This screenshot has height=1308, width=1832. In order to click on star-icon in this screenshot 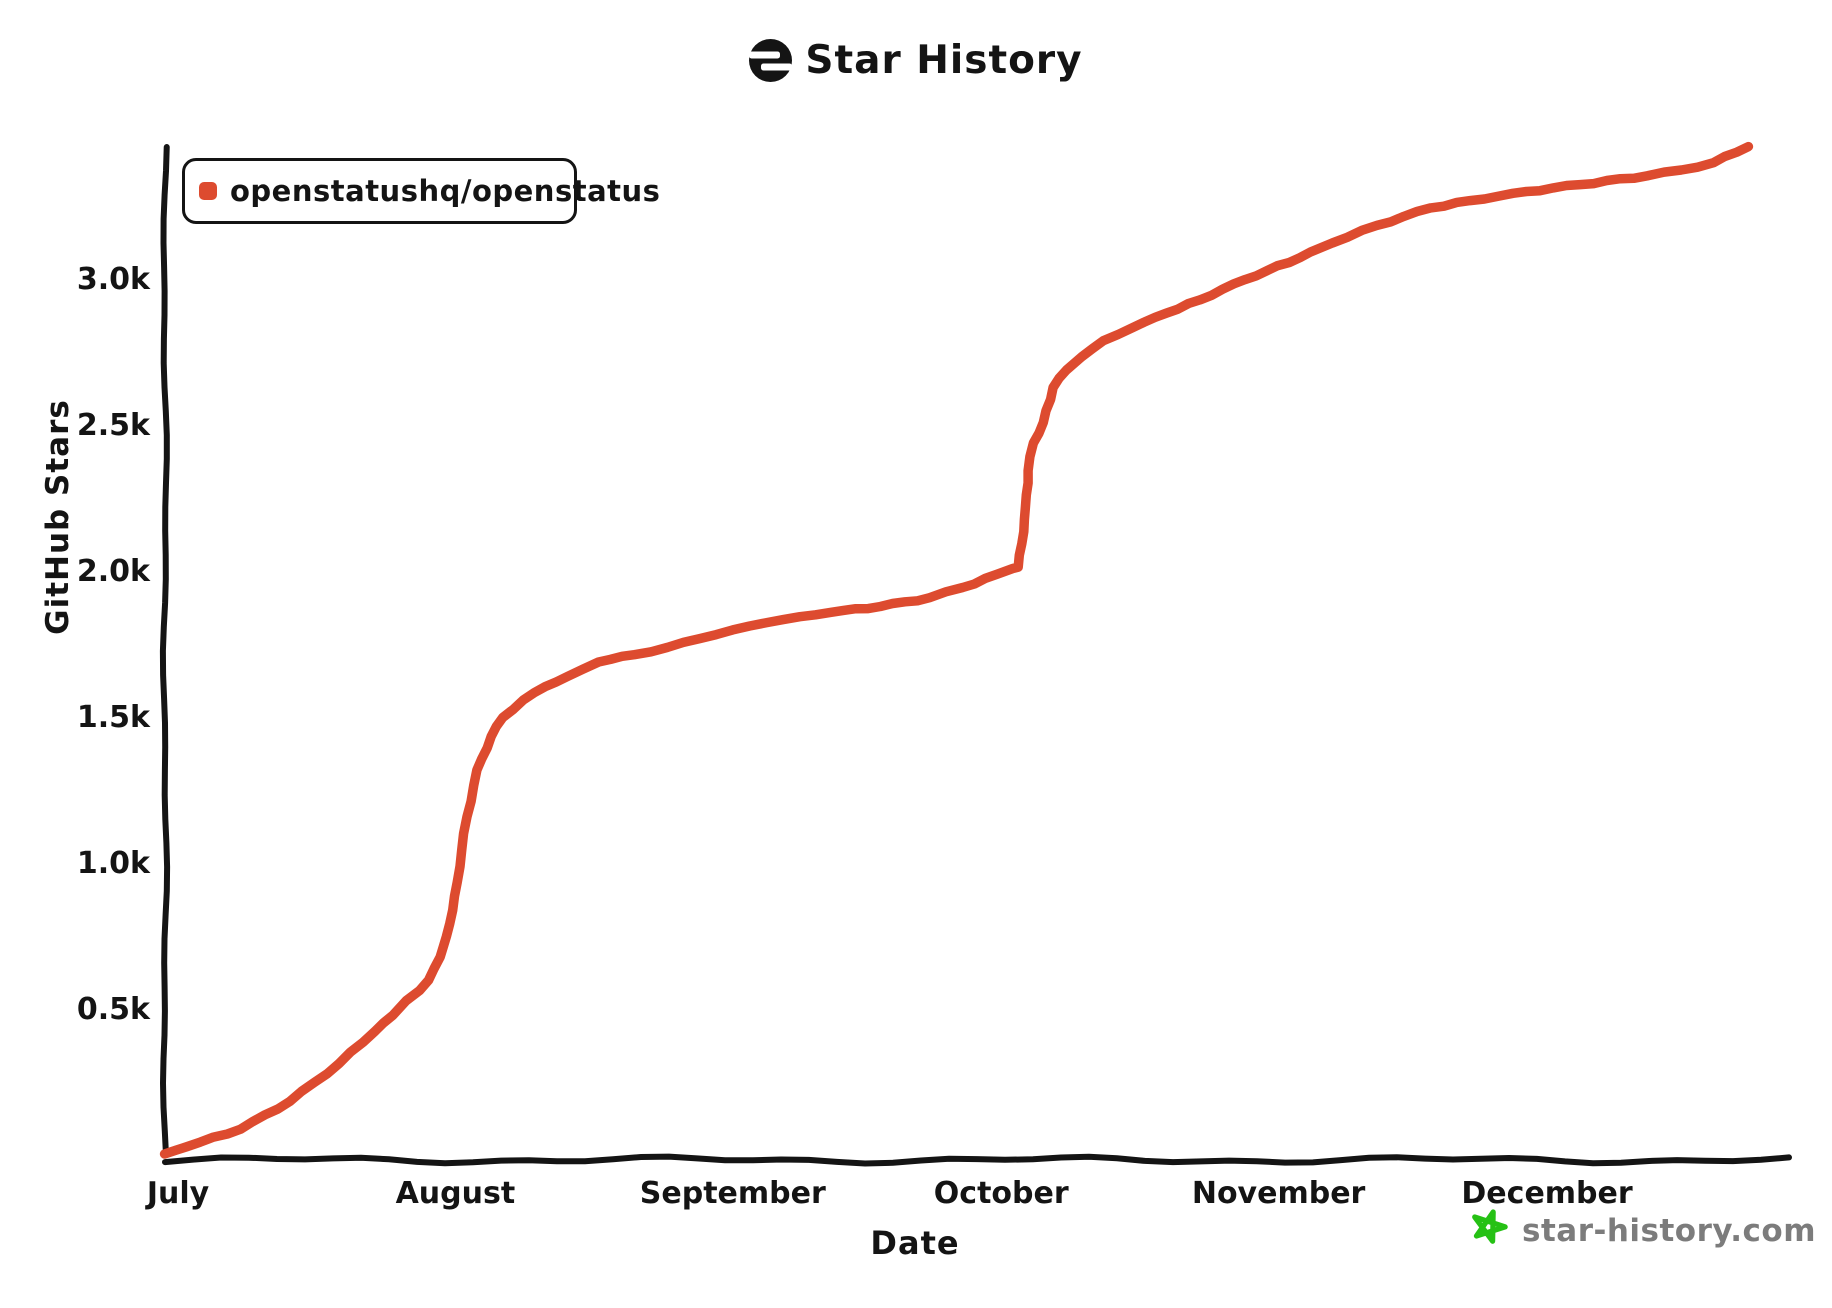, I will do `click(1490, 1226)`.